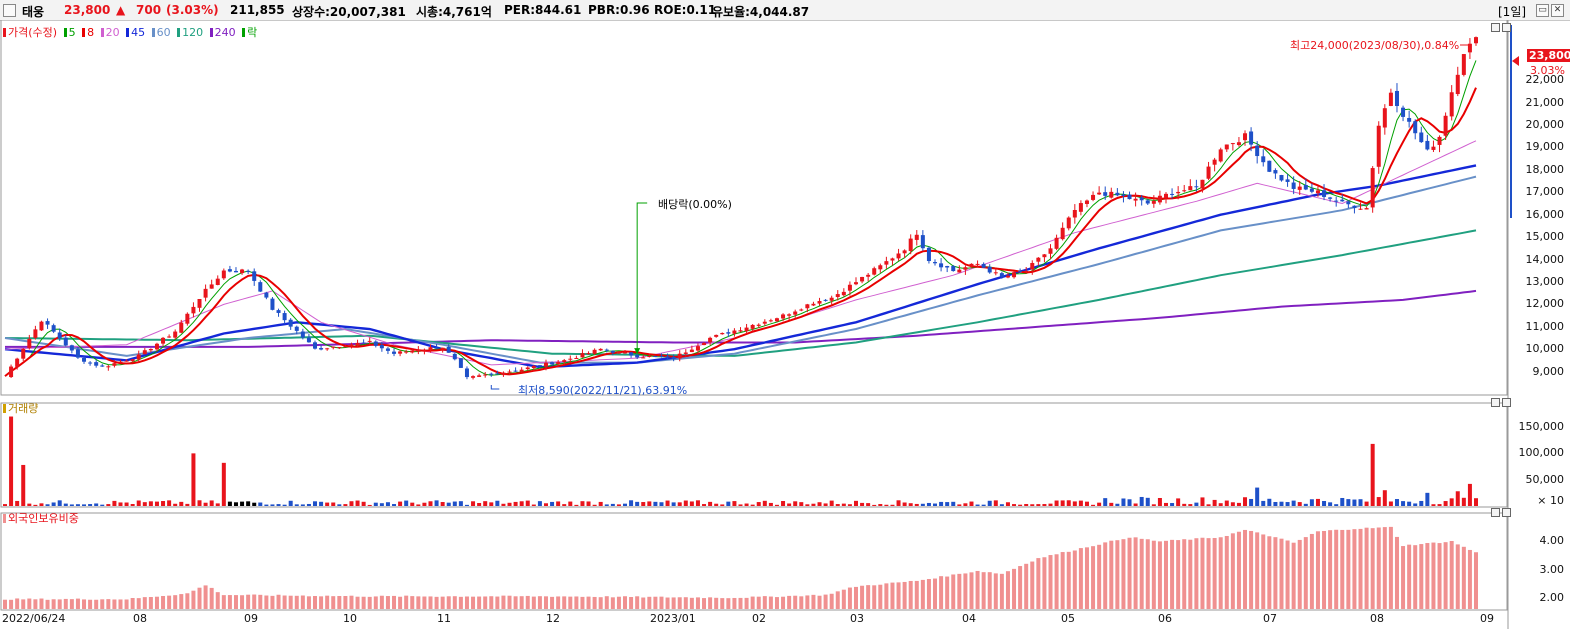 The image size is (1570, 629). Describe the element at coordinates (135, 32) in the screenshot. I see `legend-ma45: 45` at that location.